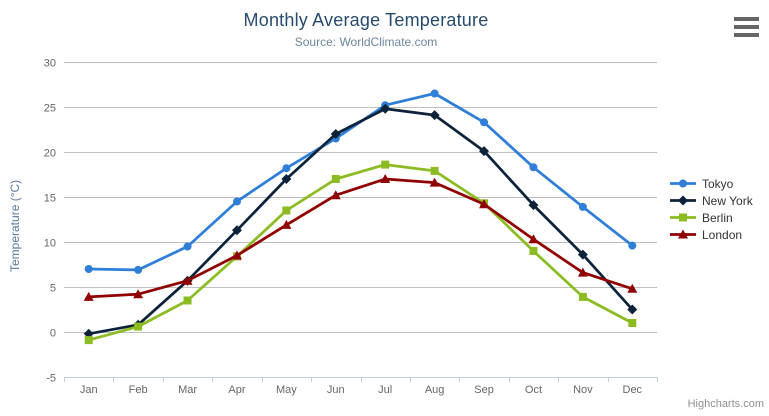 This screenshot has width=769, height=416. I want to click on legend-marker-tokyo-icon, so click(683, 183).